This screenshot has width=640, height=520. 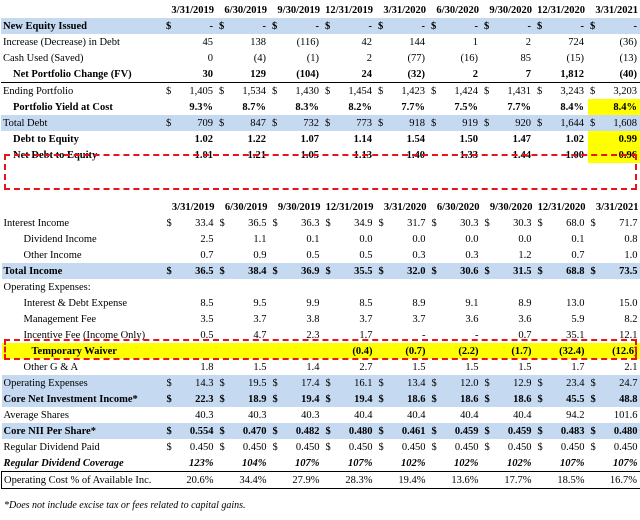 What do you see at coordinates (620, 431) in the screenshot?
I see `value-cell: 0.480` at bounding box center [620, 431].